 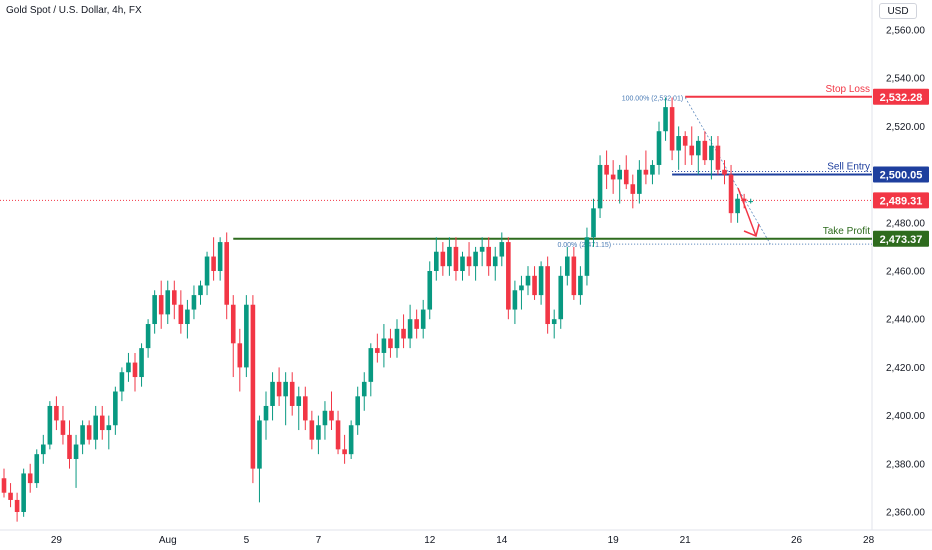 What do you see at coordinates (463, 540) in the screenshot?
I see `time-axis: 29 Aug 5 7 12 14 19 21 26 28` at bounding box center [463, 540].